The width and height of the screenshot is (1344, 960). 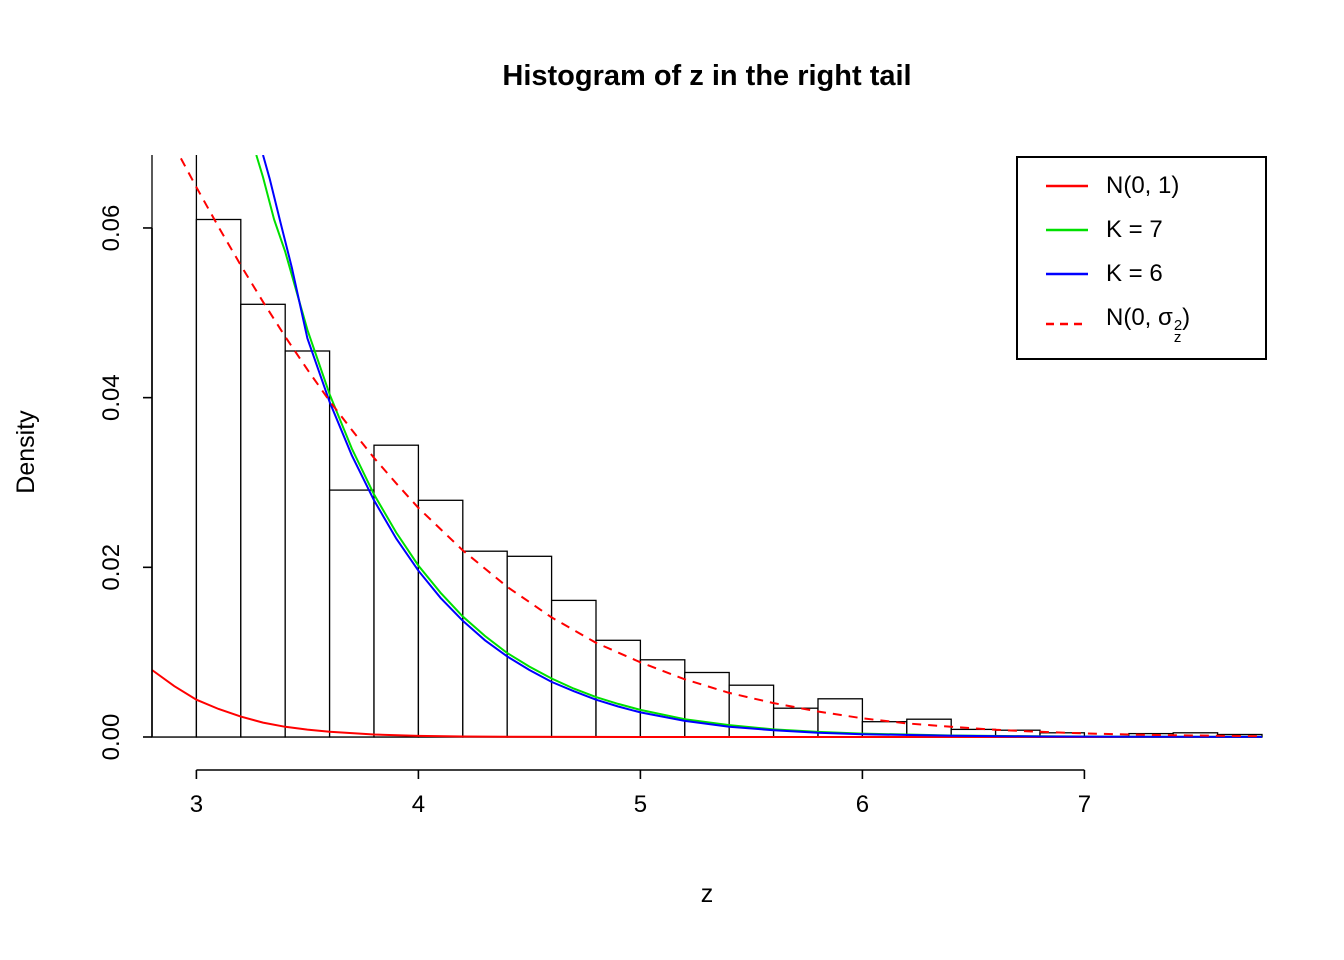 I want to click on legend-line-red-solid-icon, so click(x=1067, y=186).